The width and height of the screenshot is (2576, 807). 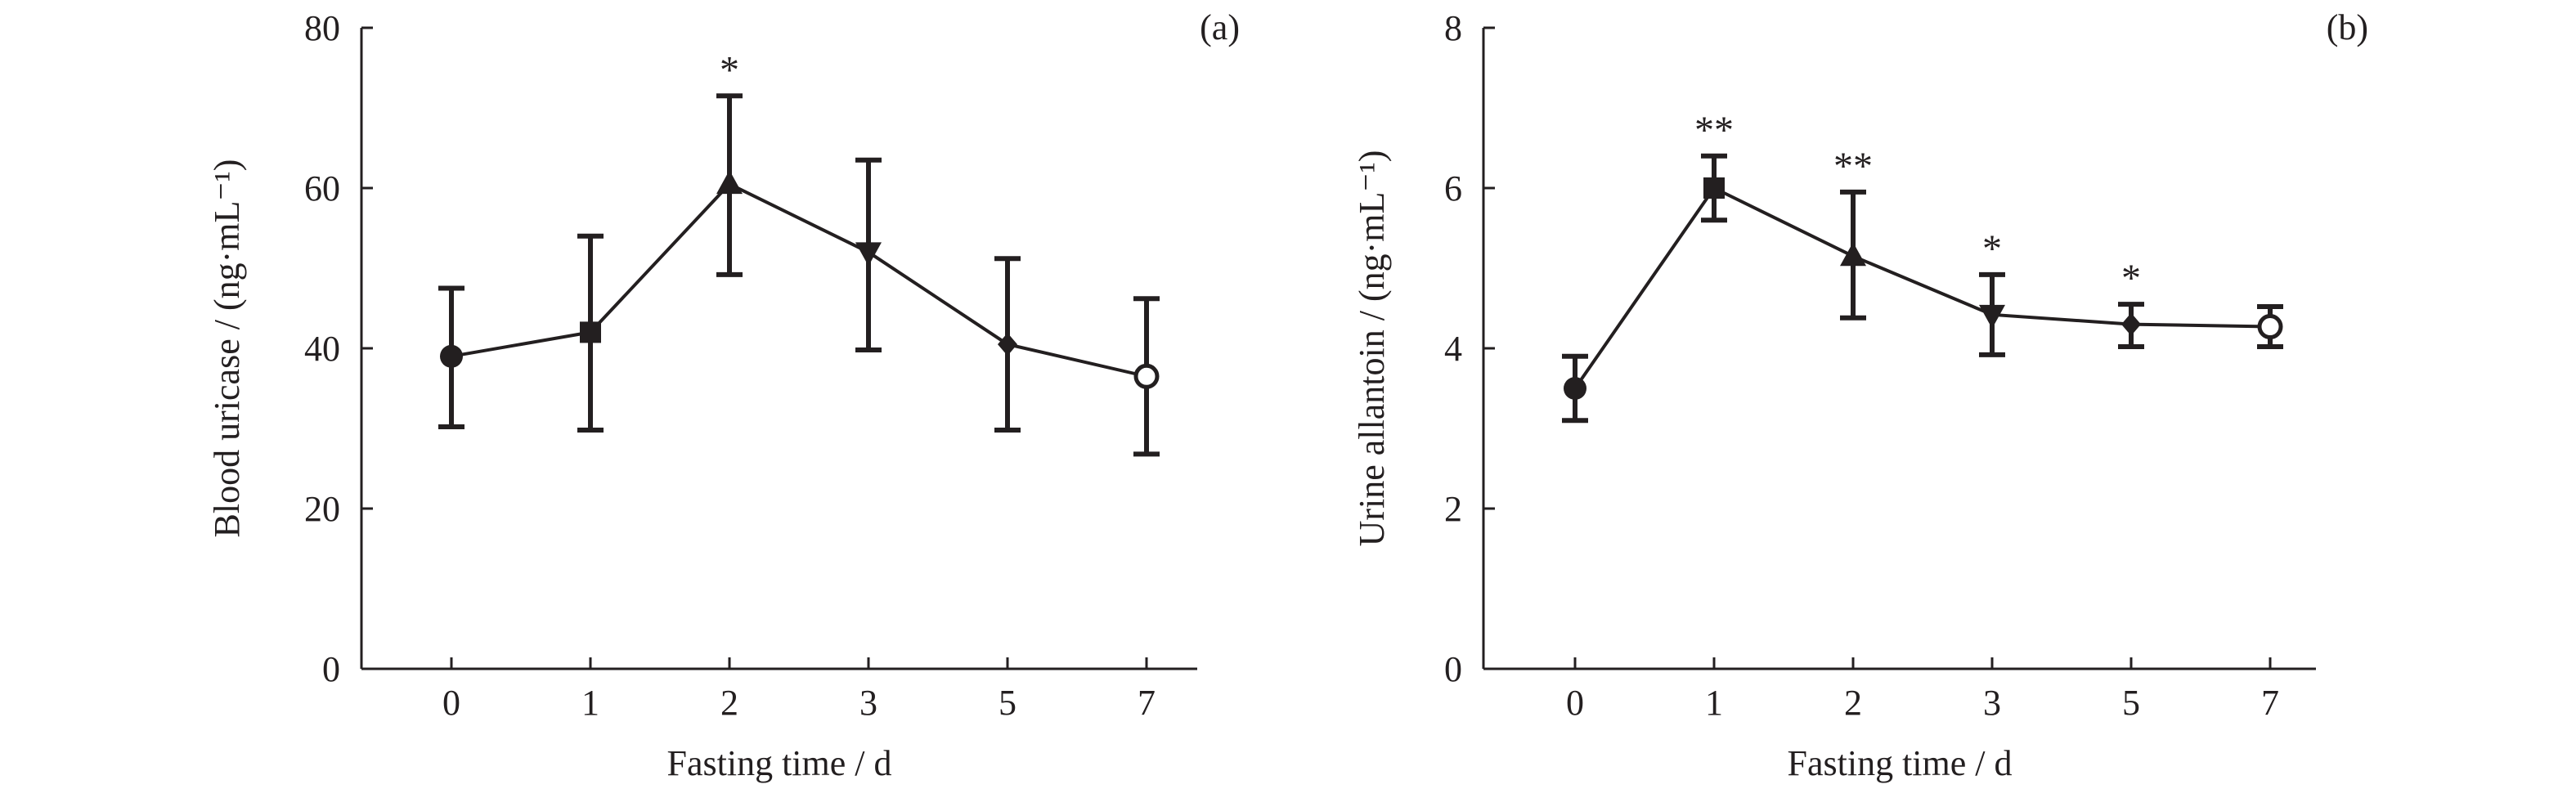 What do you see at coordinates (1453, 28) in the screenshot?
I see `y-tick-label: 8` at bounding box center [1453, 28].